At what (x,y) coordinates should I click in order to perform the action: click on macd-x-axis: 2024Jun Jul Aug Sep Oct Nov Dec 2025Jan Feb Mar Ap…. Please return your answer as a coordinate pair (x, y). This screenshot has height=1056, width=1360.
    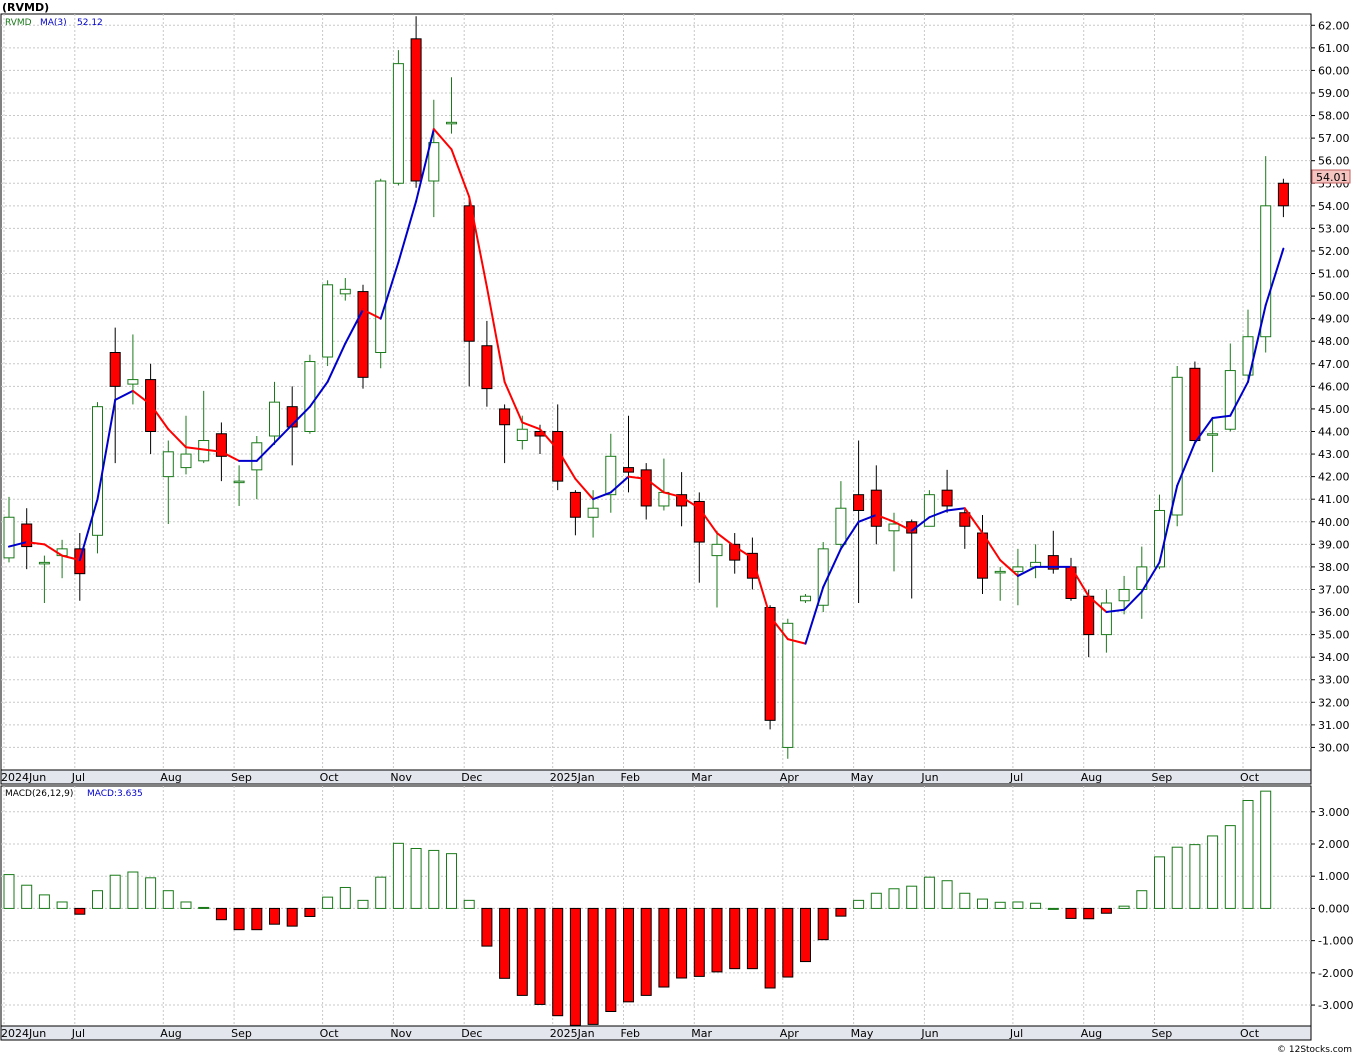
    Looking at the image, I should click on (630, 1033).